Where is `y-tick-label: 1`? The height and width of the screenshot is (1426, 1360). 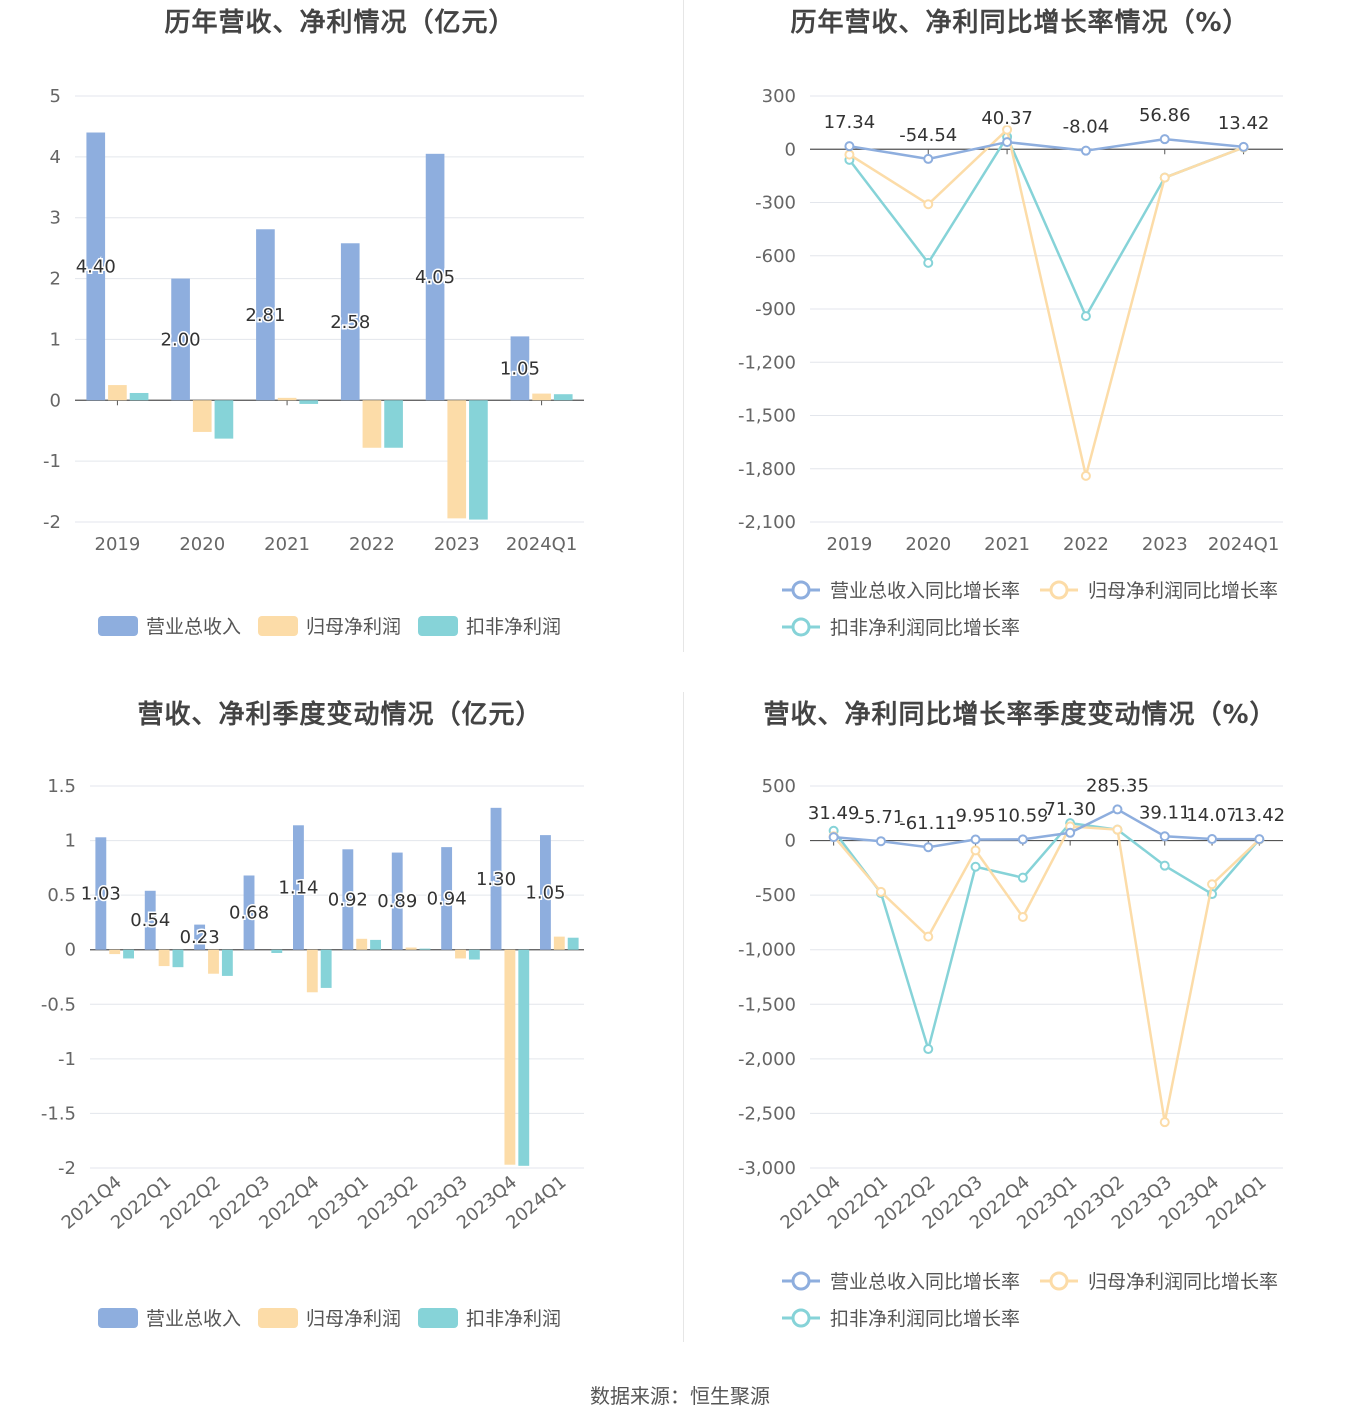
y-tick-label: 1 is located at coordinates (55, 339).